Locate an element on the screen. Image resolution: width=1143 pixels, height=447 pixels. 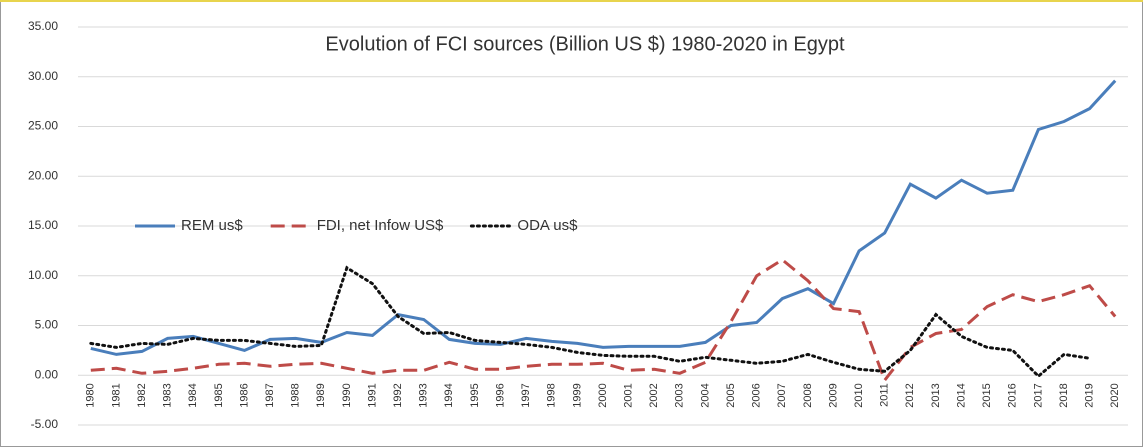
x-tick-label: 1994 is located at coordinates (449, 395).